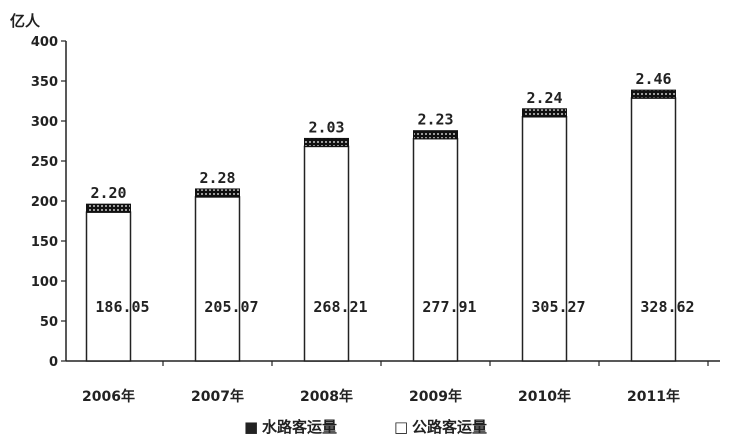 The height and width of the screenshot is (439, 737). I want to click on legend-label-road: 公路客运量, so click(449, 427).